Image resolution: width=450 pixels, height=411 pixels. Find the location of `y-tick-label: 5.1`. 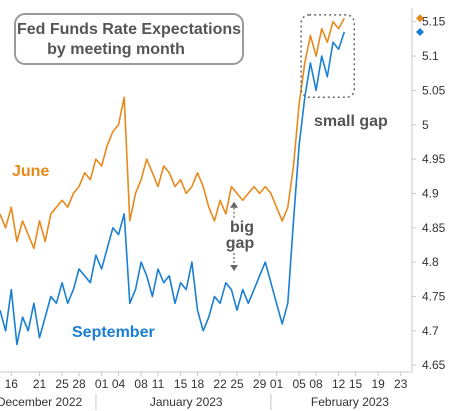

y-tick-label: 5.1 is located at coordinates (430, 56).